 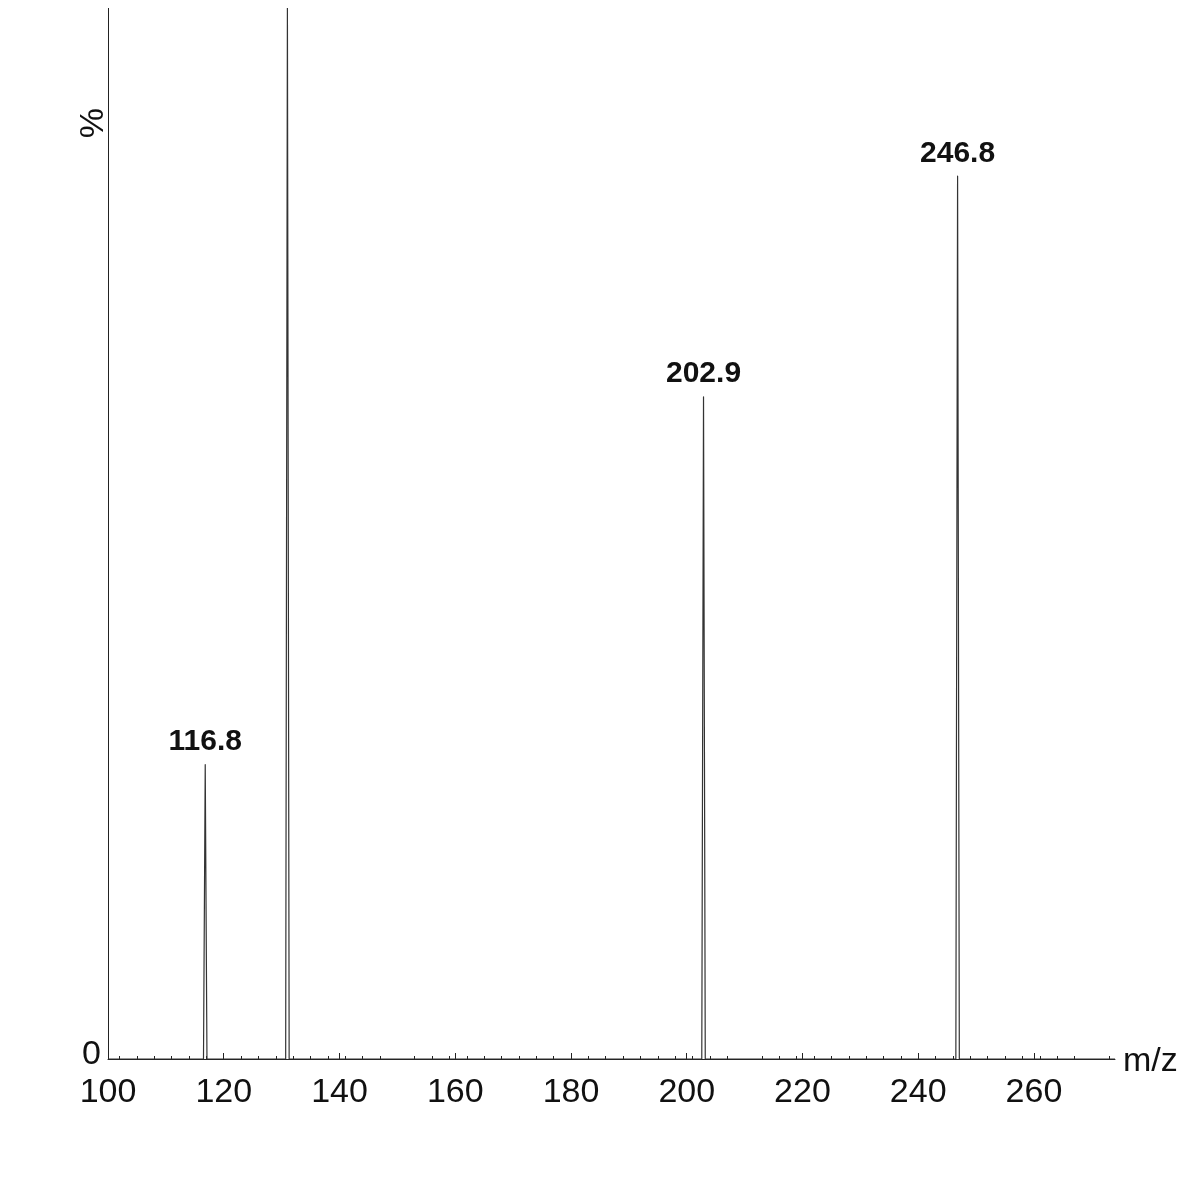 What do you see at coordinates (958, 151) in the screenshot?
I see `annotation: 246.8` at bounding box center [958, 151].